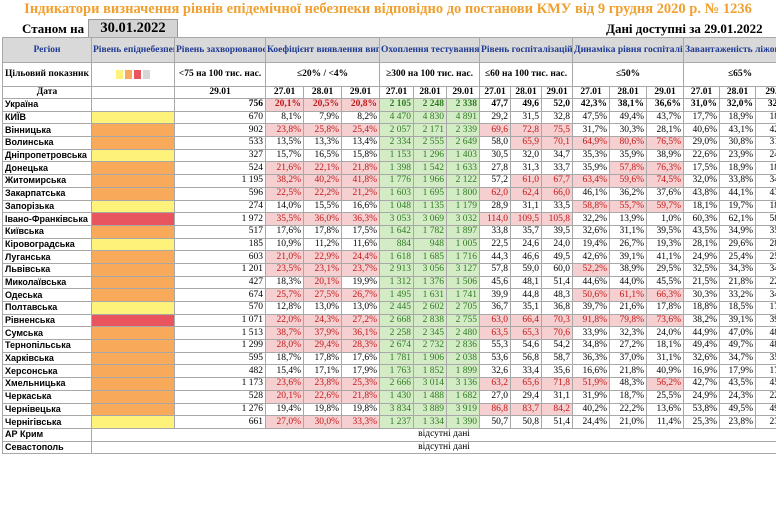  Describe the element at coordinates (738, 117) in the screenshot. I see `beds-value: 18,9%` at that location.